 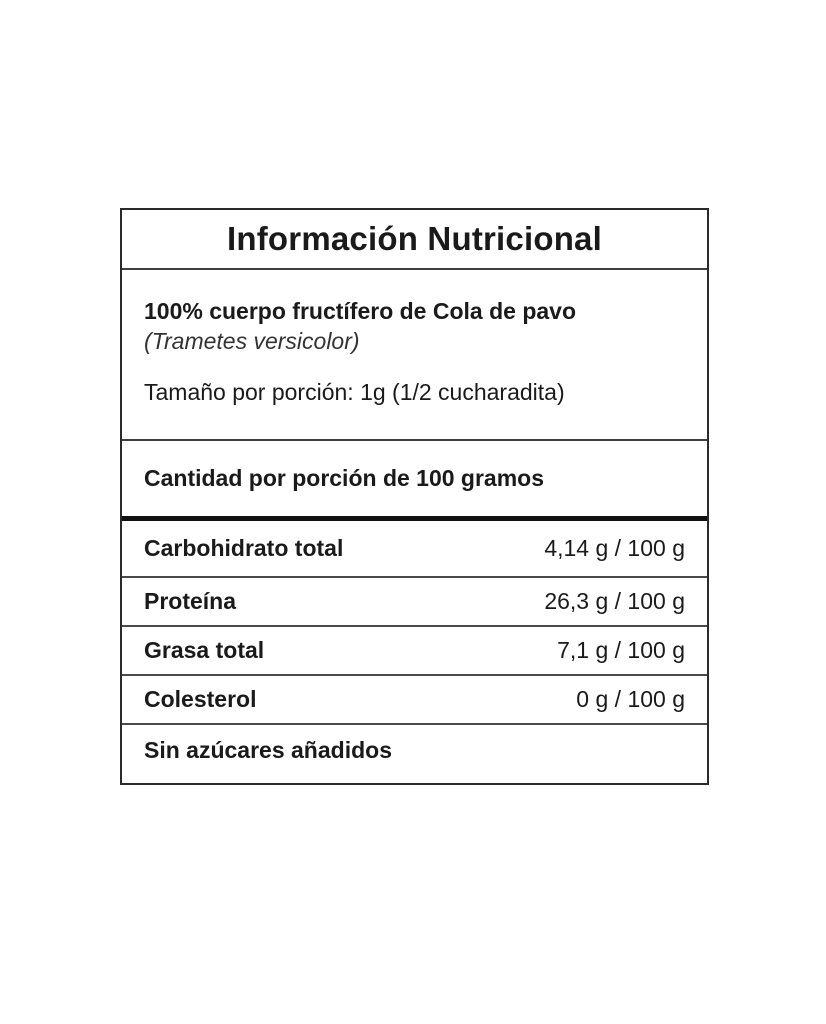 What do you see at coordinates (414, 700) in the screenshot?
I see `table-row-cholesterol: Colesterol 0 g / 100 g` at bounding box center [414, 700].